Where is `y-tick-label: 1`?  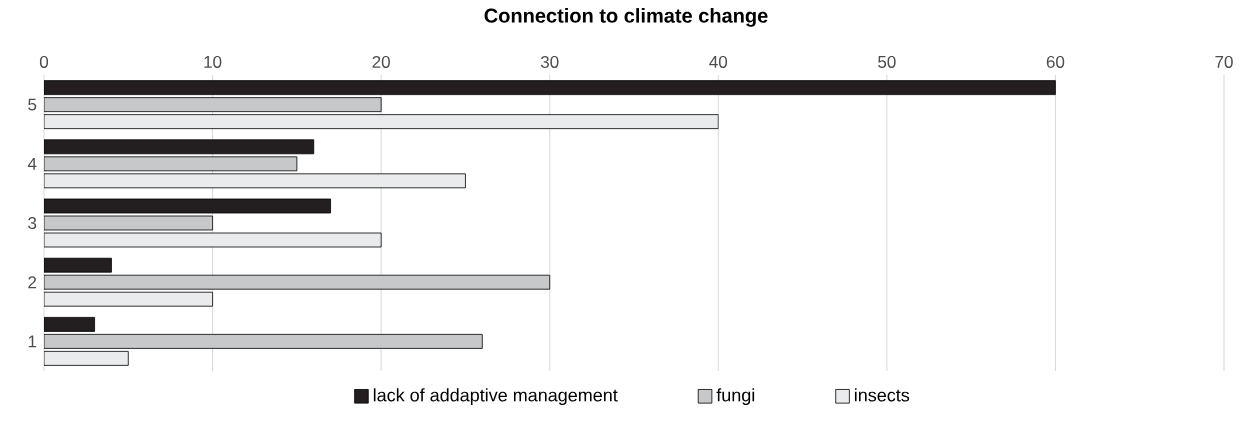 y-tick-label: 1 is located at coordinates (32, 341).